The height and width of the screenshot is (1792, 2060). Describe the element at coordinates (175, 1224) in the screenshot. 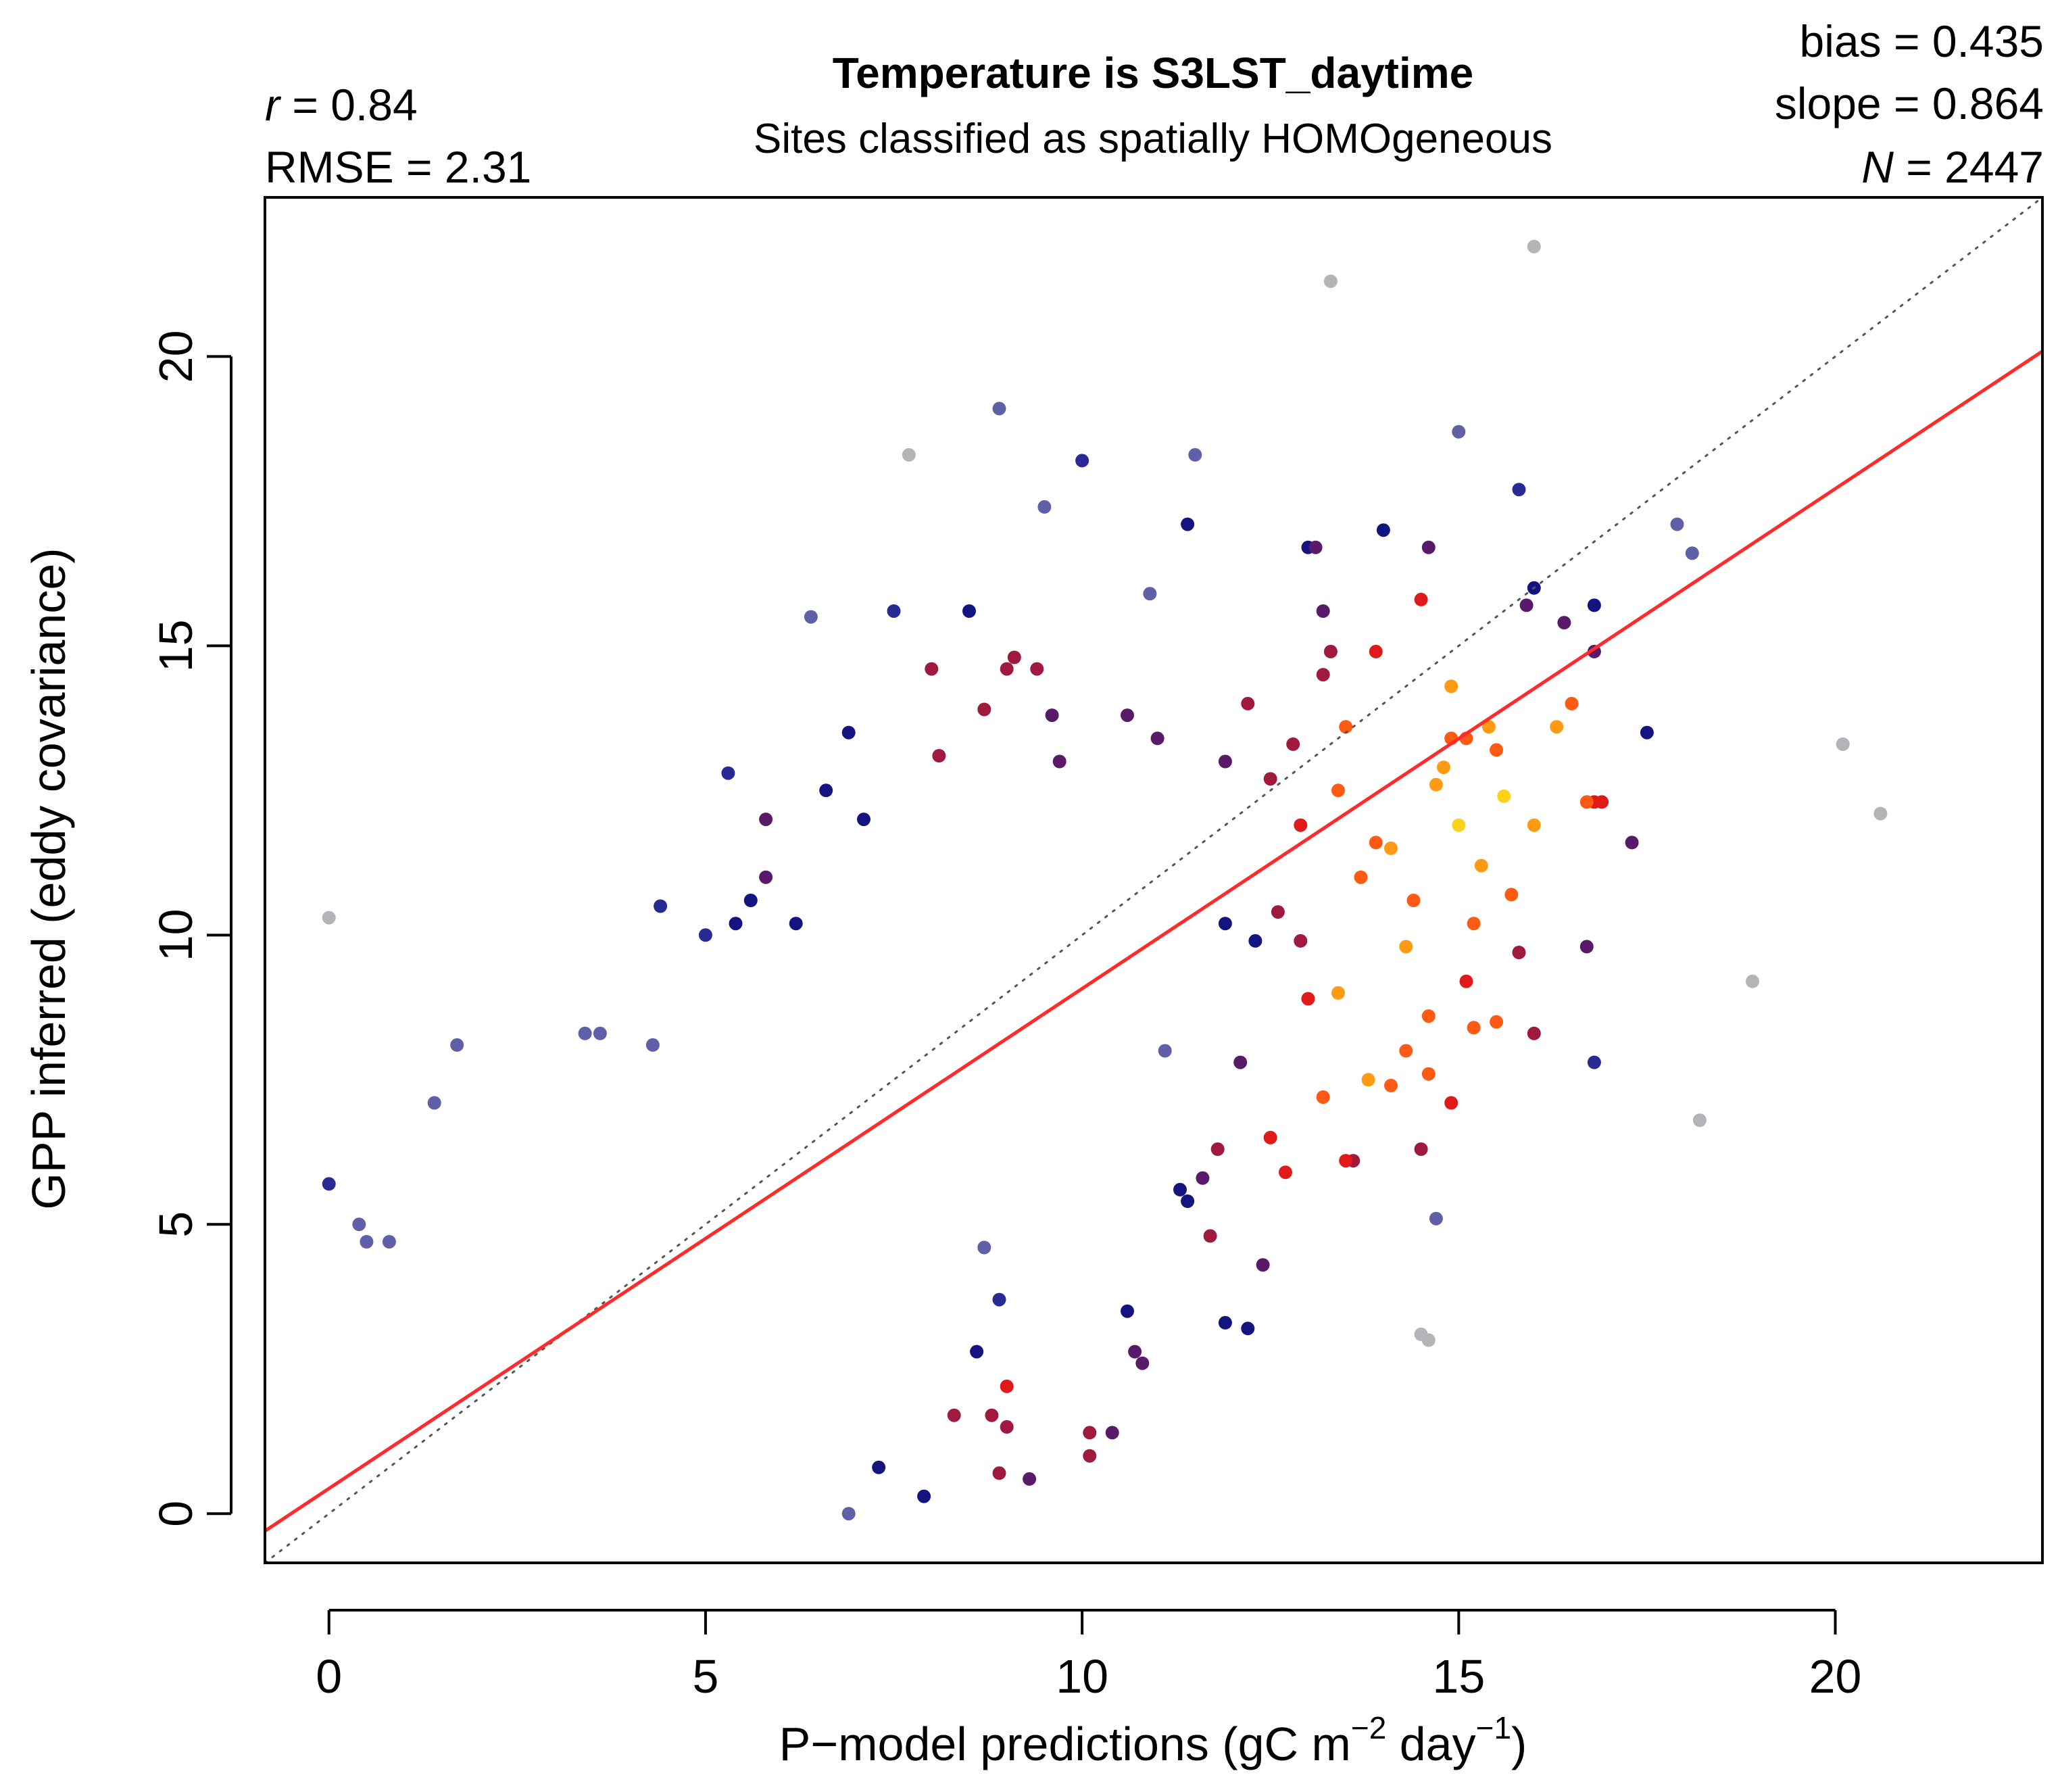

I see `y-tick-label: 5` at that location.